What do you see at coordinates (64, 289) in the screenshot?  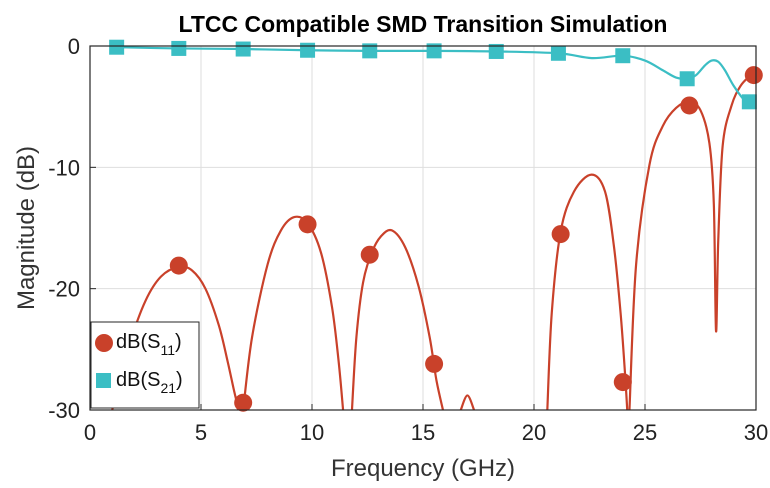 I see `y-tick-label: -20` at bounding box center [64, 289].